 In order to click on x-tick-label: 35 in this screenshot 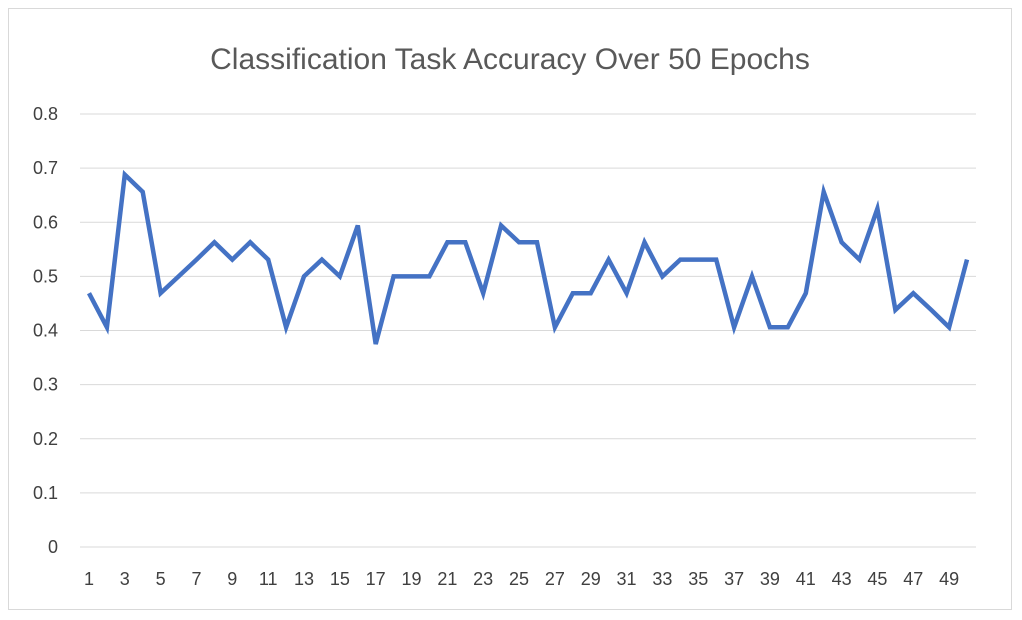, I will do `click(698, 579)`.